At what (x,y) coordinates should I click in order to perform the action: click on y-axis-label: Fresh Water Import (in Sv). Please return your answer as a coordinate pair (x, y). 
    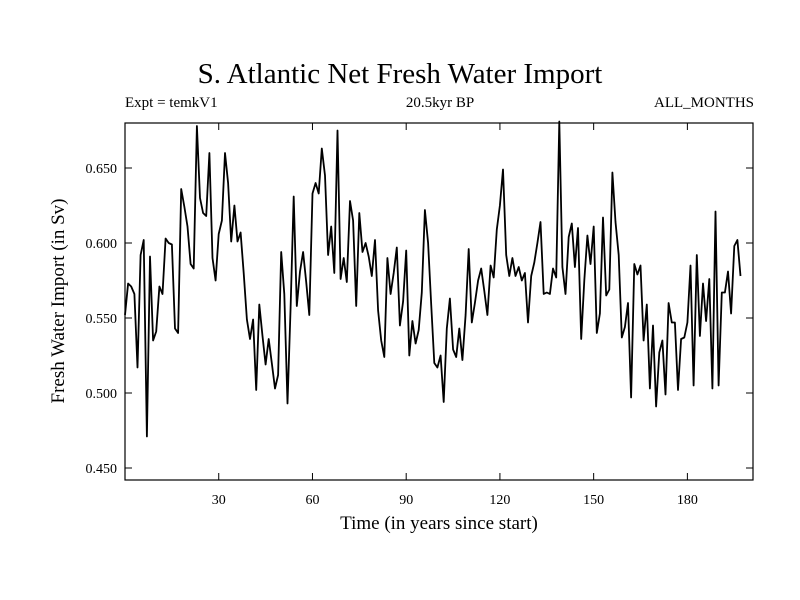
    Looking at the image, I should click on (58, 301).